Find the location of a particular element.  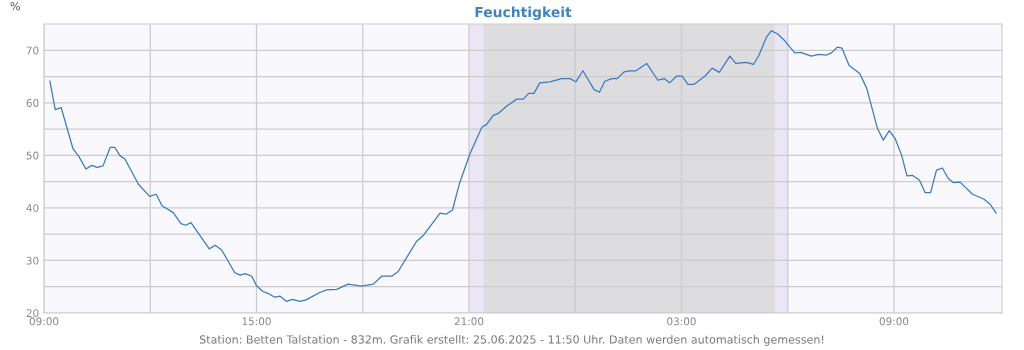

y-tick-label: 60 is located at coordinates (32, 103).